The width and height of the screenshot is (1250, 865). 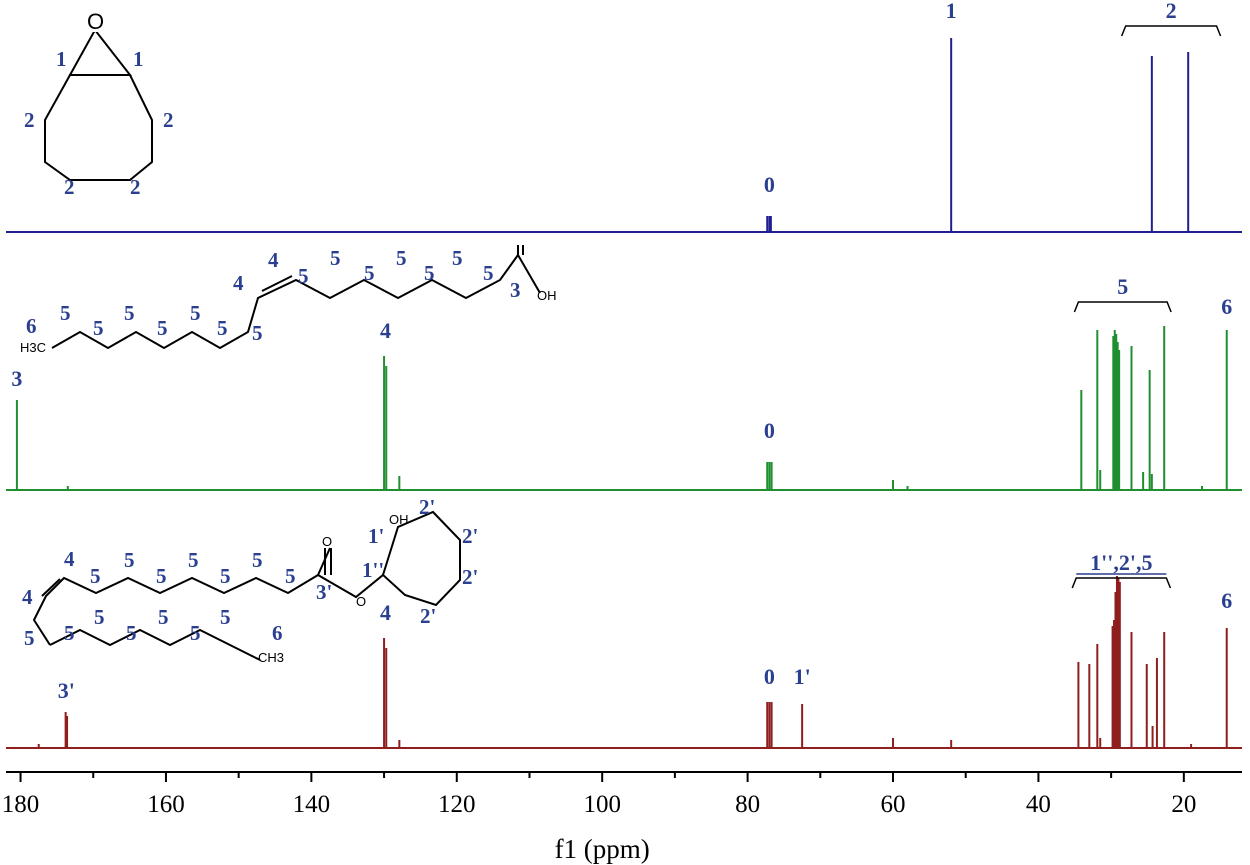 I want to click on struct-label: 1', so click(x=376, y=536).